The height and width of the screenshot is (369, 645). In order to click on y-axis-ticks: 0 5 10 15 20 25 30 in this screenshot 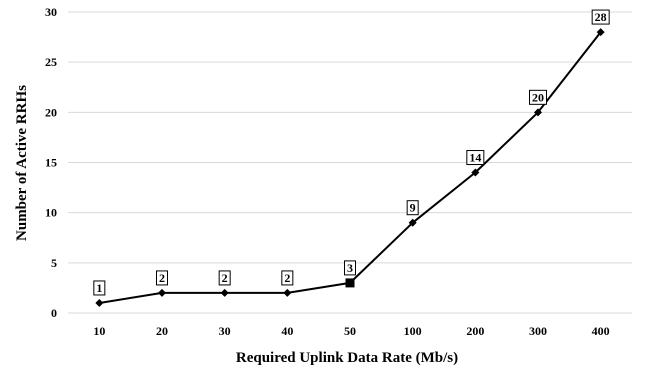, I will do `click(51, 162)`.